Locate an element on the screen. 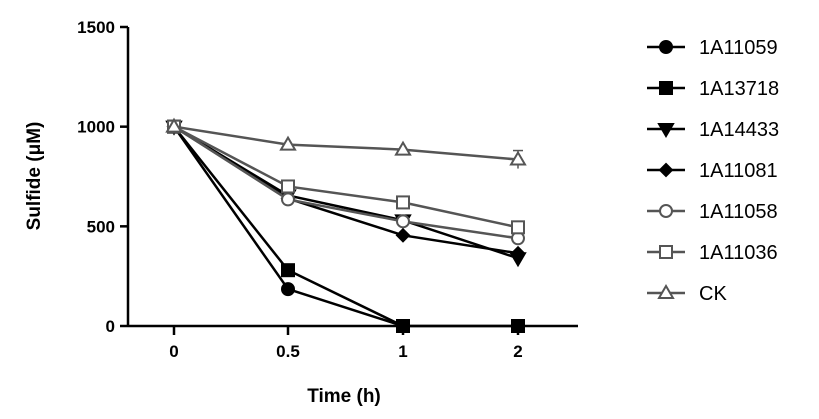 This screenshot has width=819, height=419. series-1A11058 is located at coordinates (346, 182).